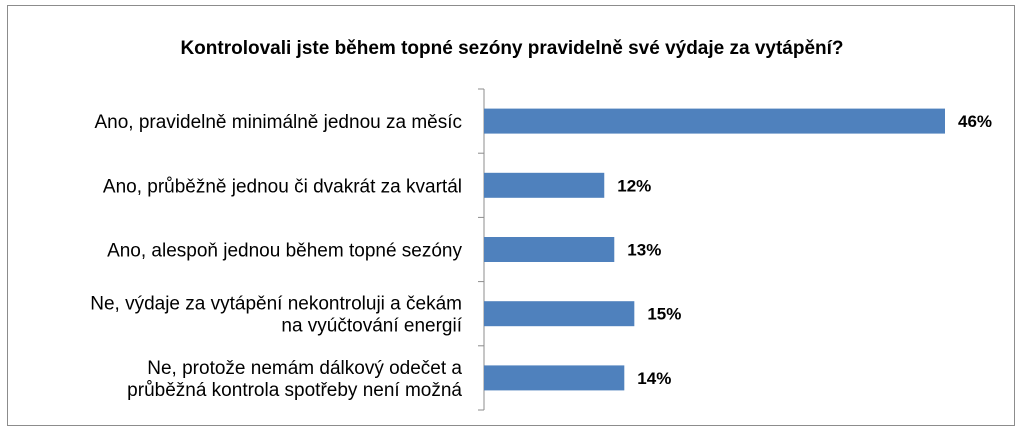 Image resolution: width=1024 pixels, height=438 pixels. Describe the element at coordinates (654, 378) in the screenshot. I see `data-label: 14%` at that location.